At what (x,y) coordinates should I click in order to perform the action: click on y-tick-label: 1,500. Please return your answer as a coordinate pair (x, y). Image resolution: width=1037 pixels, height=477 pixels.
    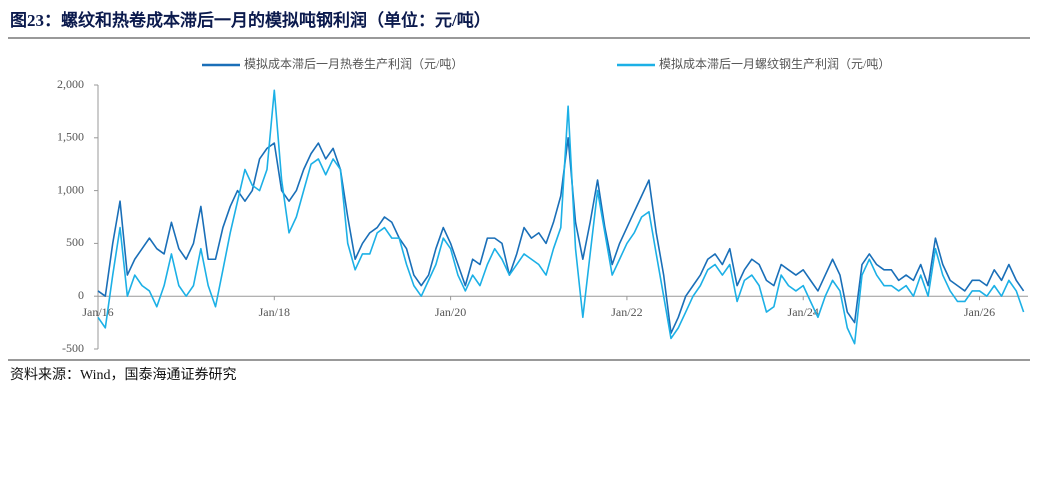
    Looking at the image, I should click on (70, 137).